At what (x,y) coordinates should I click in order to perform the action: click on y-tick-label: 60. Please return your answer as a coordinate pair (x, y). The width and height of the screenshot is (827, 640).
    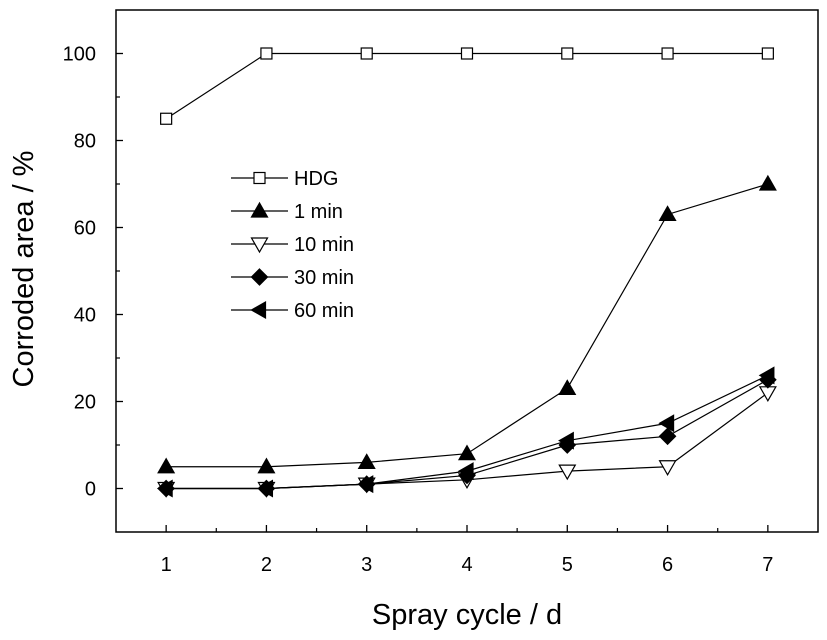
    Looking at the image, I should click on (85, 229).